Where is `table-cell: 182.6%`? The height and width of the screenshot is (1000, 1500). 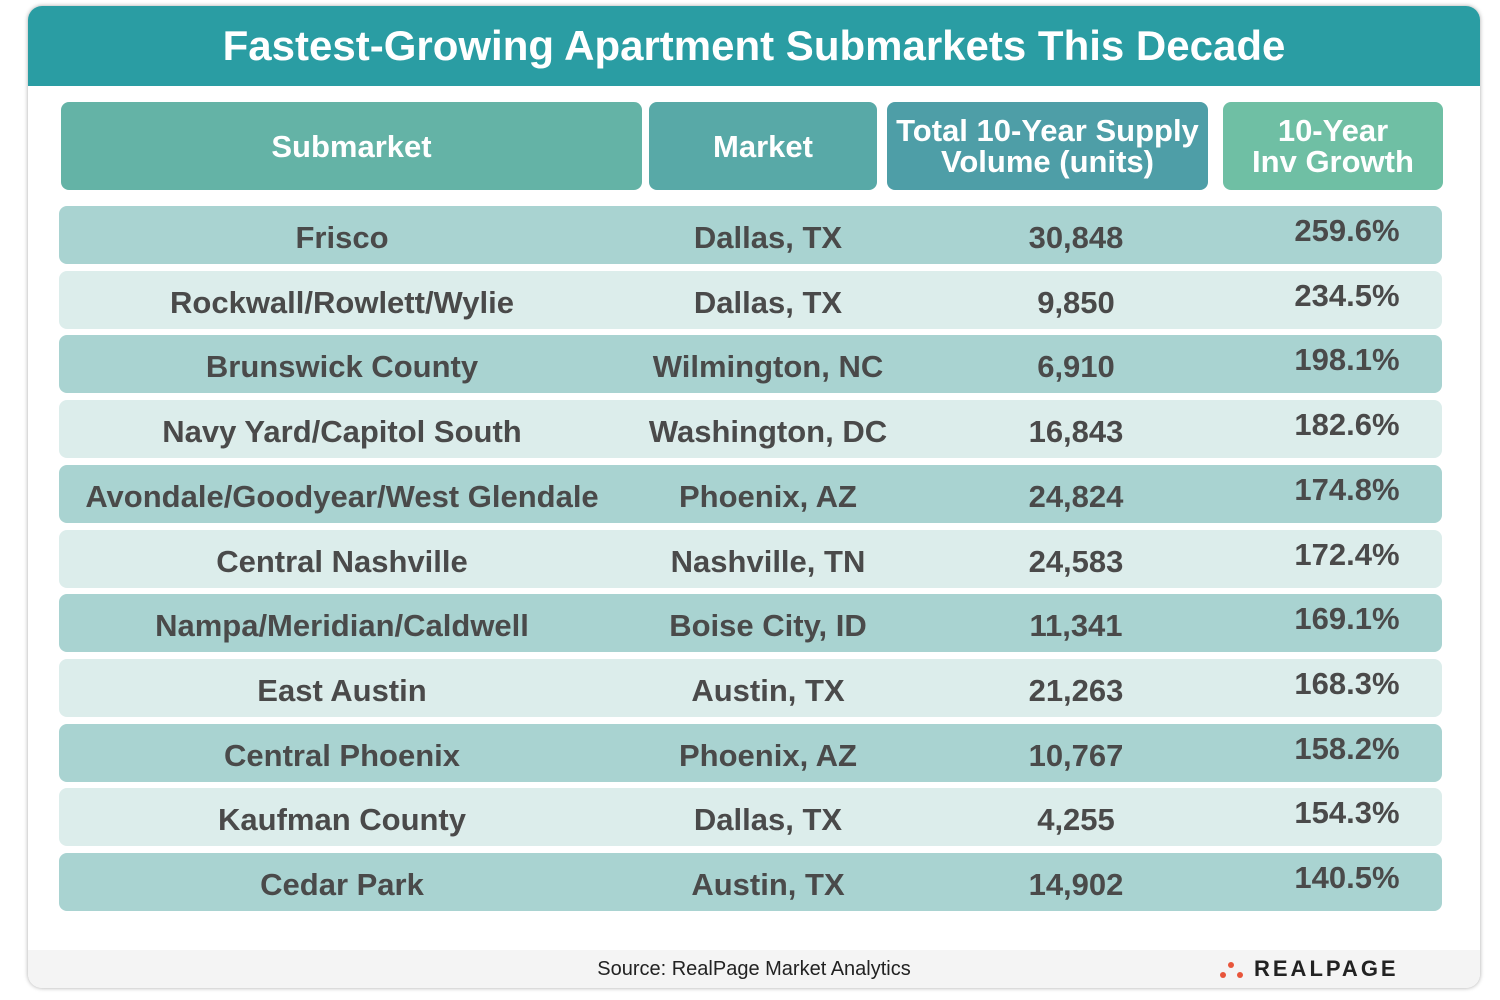 table-cell: 182.6% is located at coordinates (1347, 425).